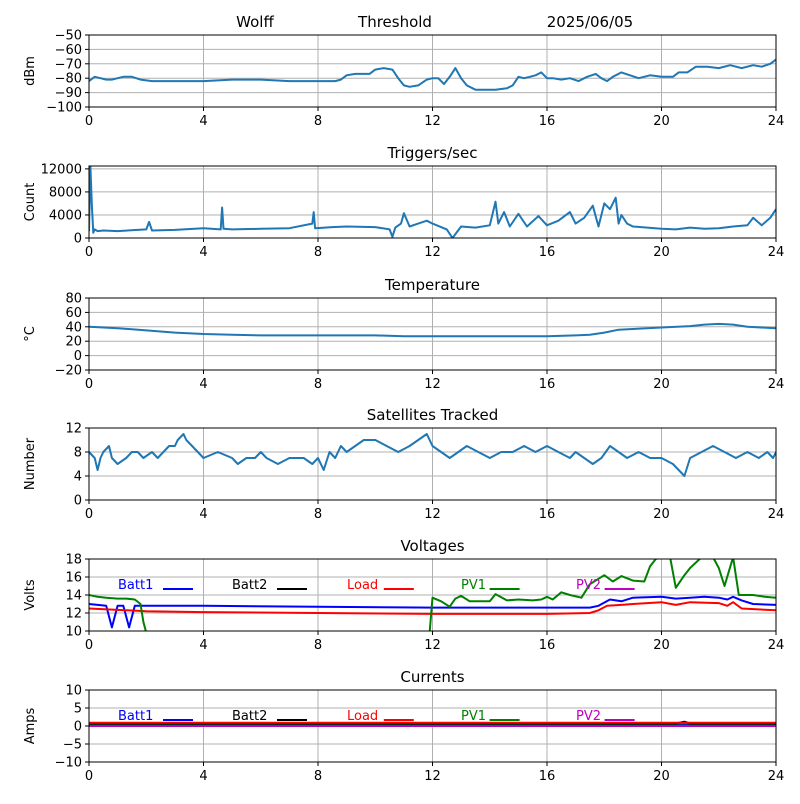  Describe the element at coordinates (73, 299) in the screenshot. I see `y-tick-label: 80` at that location.